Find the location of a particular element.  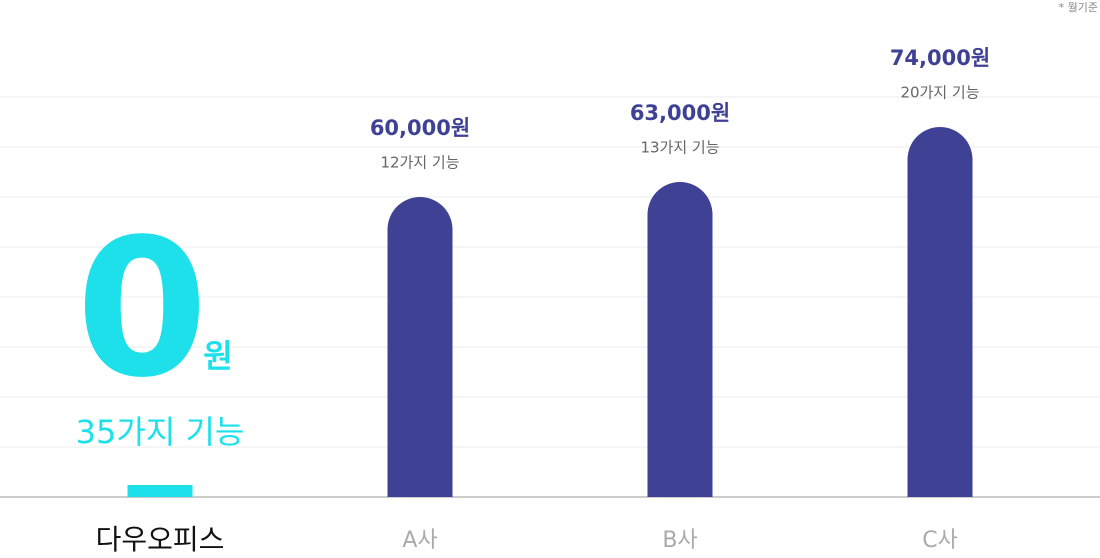

value-label: 60,000원 is located at coordinates (420, 128).